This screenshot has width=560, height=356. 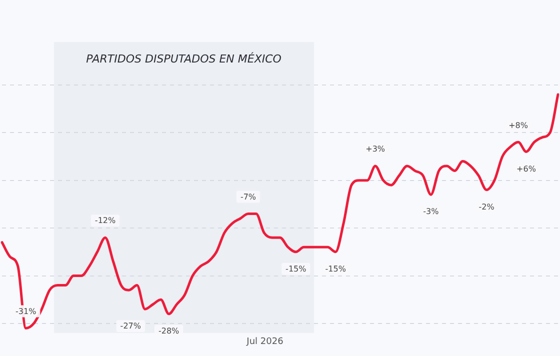 I want to click on text: PARTIDOS DISPUTADOS EN MÉXICO, so click(x=184, y=58).